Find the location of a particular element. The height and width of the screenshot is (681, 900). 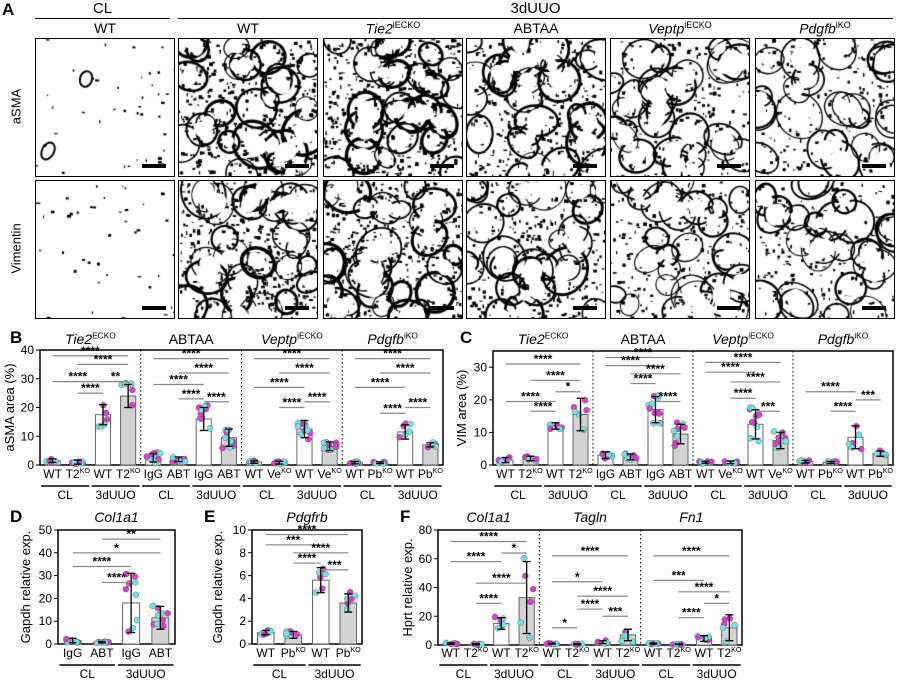

column-label-3: ABTAA is located at coordinates (536, 28).